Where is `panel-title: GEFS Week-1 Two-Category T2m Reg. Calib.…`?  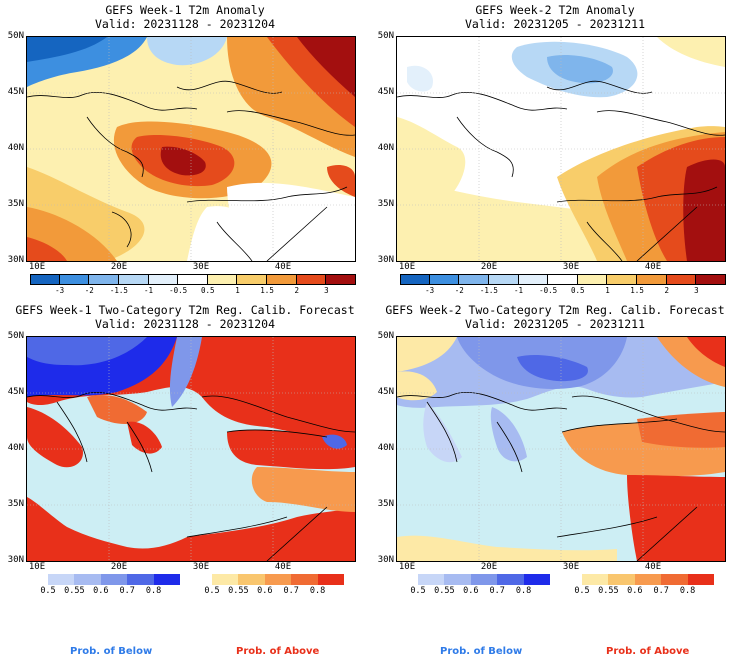
panel-title: GEFS Week-1 Two-Category T2m Reg. Calib.… is located at coordinates (185, 310).